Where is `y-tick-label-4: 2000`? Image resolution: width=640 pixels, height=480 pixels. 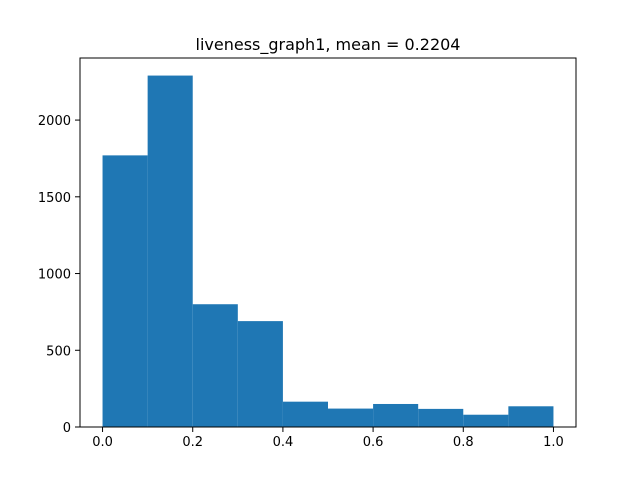 y-tick-label-4: 2000 is located at coordinates (54, 121).